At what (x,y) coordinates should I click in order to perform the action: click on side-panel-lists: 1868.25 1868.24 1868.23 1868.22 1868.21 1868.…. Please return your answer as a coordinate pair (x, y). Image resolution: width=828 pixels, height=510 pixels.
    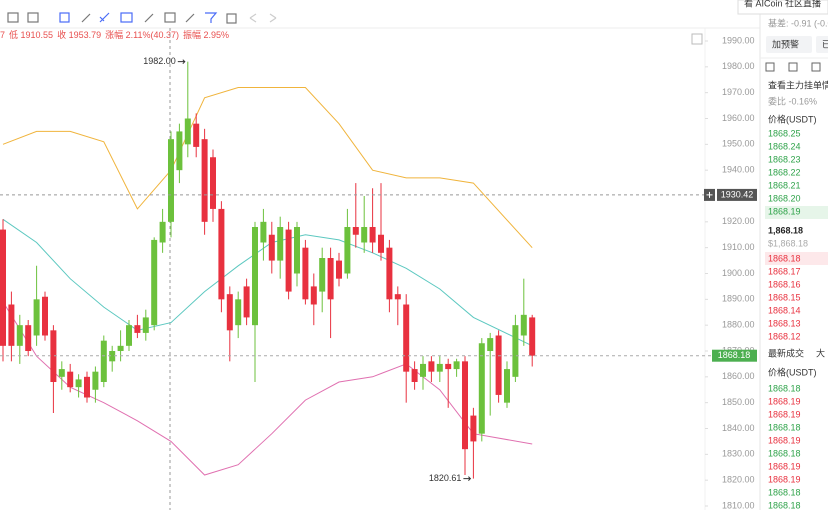
    Looking at the image, I should click on (784, 319).